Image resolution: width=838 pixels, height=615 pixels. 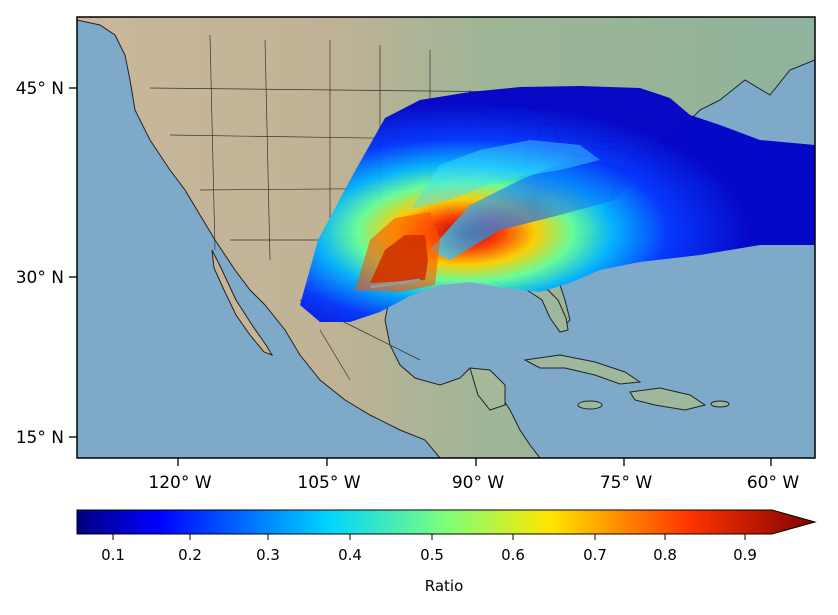 I want to click on lon-label-75: 75° W, so click(x=626, y=483).